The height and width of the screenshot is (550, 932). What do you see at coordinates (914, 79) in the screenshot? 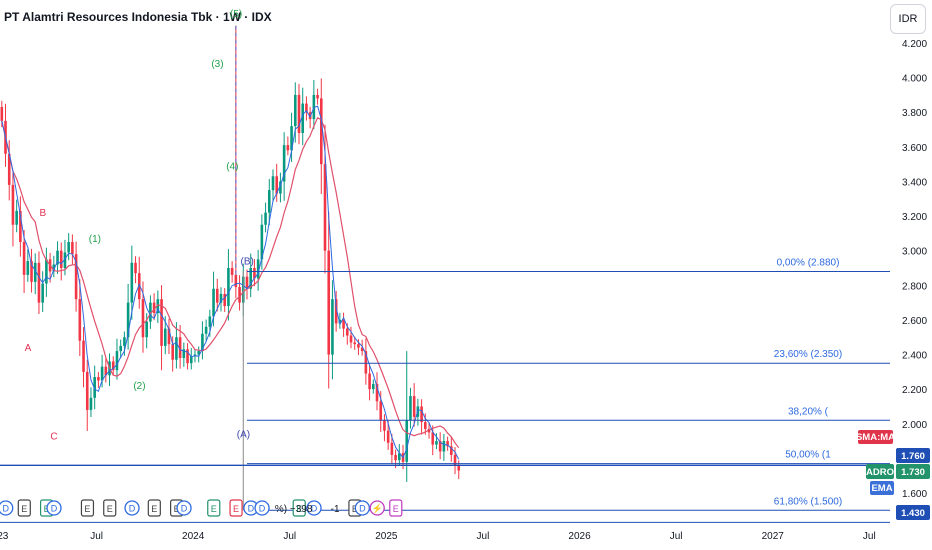
I see `y-tick-label: 4.000` at bounding box center [914, 79].